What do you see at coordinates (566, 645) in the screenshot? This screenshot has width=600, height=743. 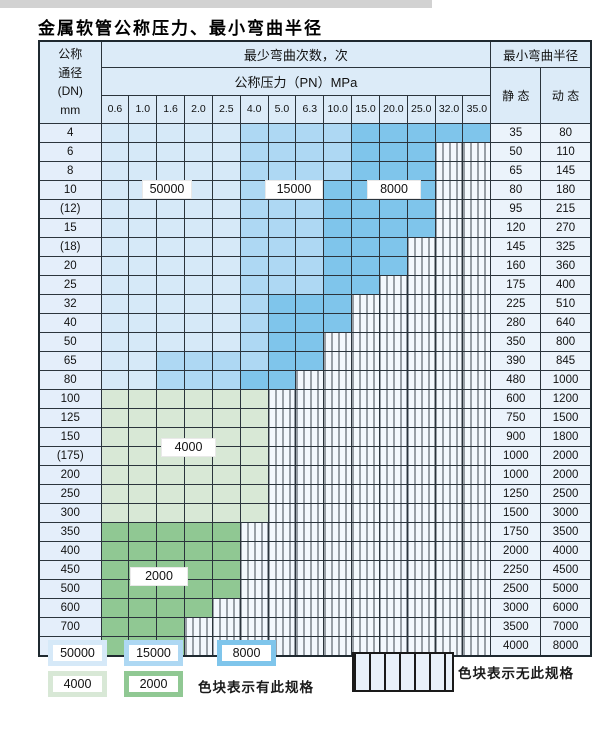 I see `dynamic-radius-cell: 8000` at bounding box center [566, 645].